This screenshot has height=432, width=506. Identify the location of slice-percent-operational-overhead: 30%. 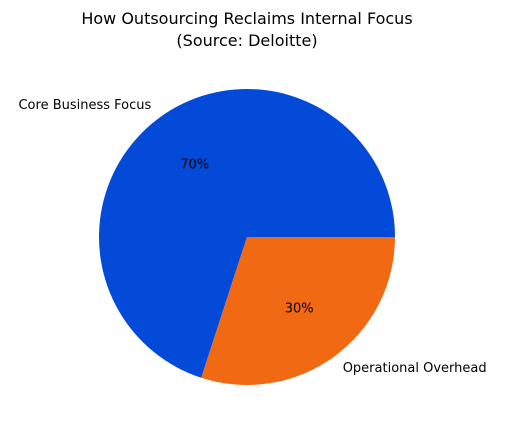
(299, 308).